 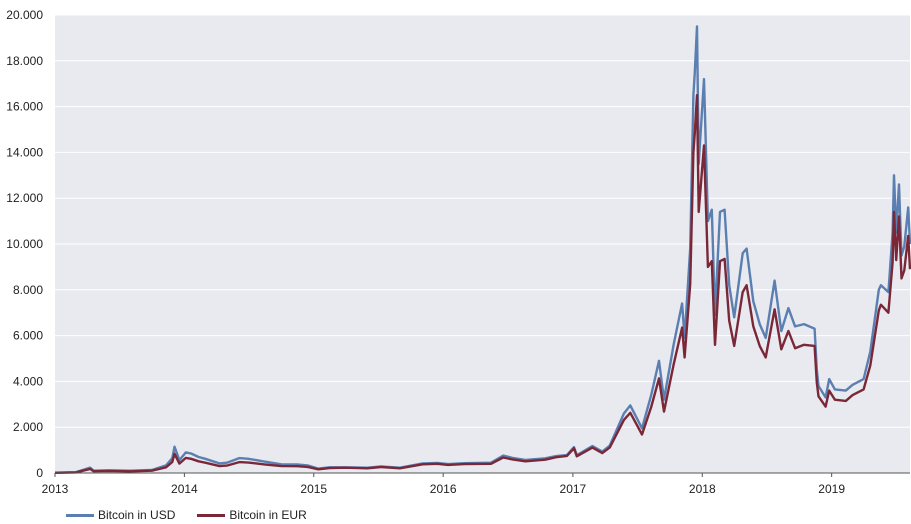 What do you see at coordinates (24, 61) in the screenshot?
I see `y-tick-label: 18.000` at bounding box center [24, 61].